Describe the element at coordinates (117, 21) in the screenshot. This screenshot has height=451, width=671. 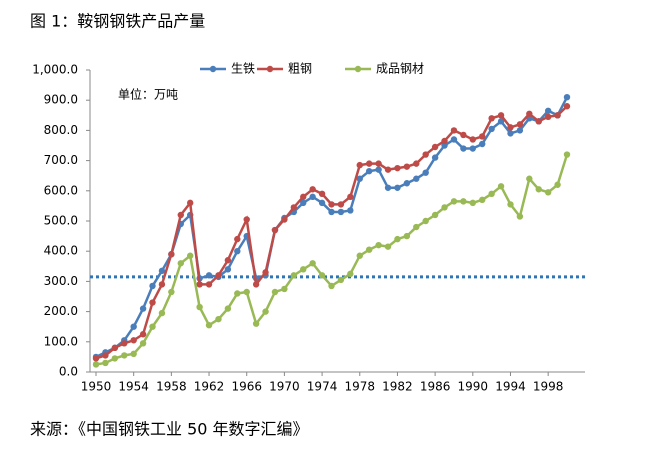
I see `chart-title: 图 1：鞍钢钢铁产品产量` at that location.